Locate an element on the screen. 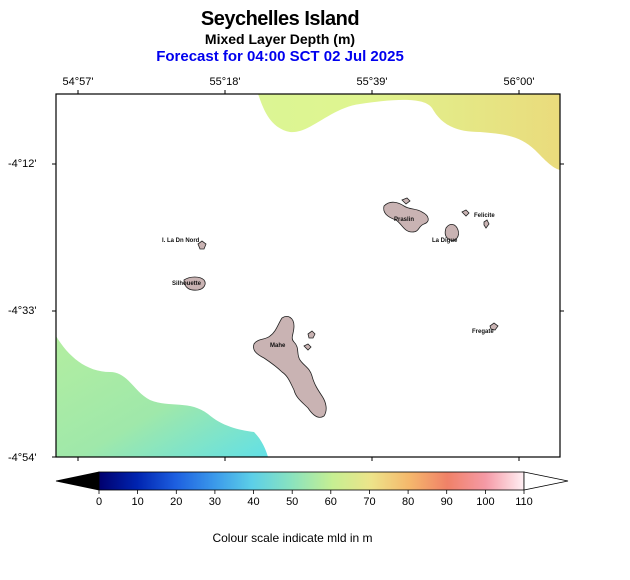  map-subtitle: Mixed Layer Depth (m) is located at coordinates (280, 39).